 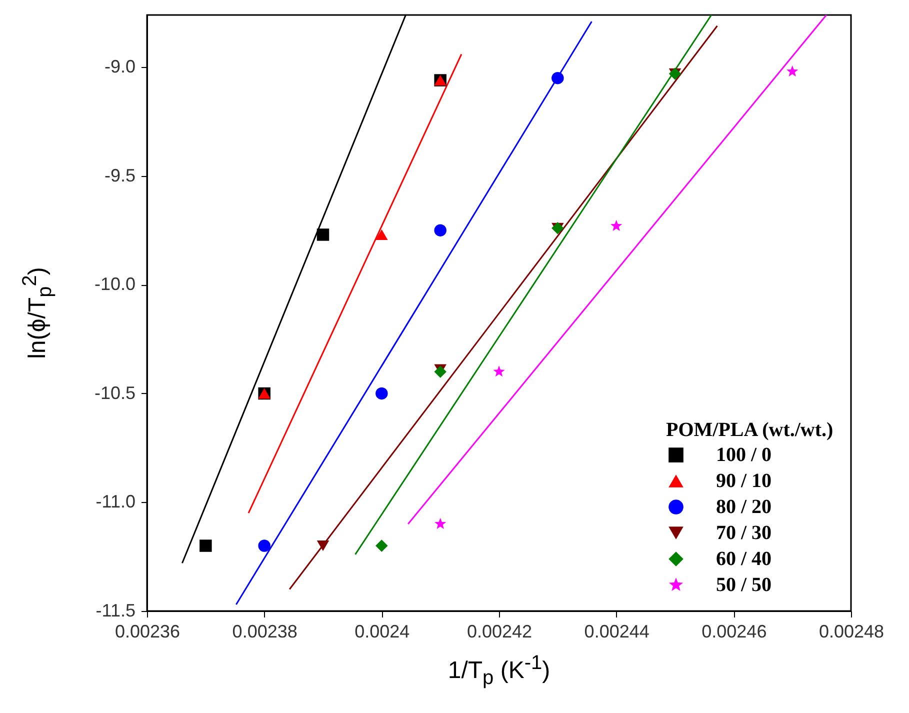 I want to click on x-tick-label: 0.00248, so click(x=851, y=632).